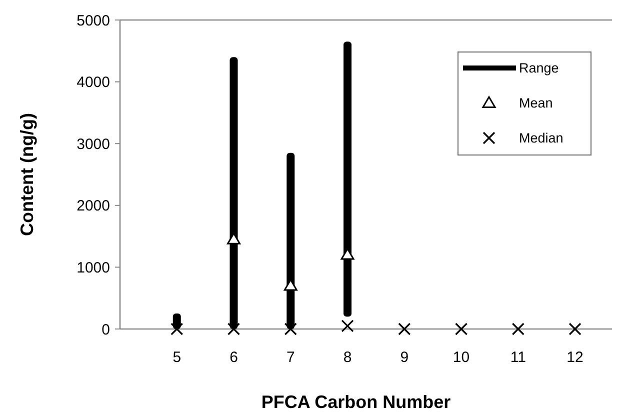 This screenshot has height=417, width=621. I want to click on y-tick-label: 0, so click(106, 329).